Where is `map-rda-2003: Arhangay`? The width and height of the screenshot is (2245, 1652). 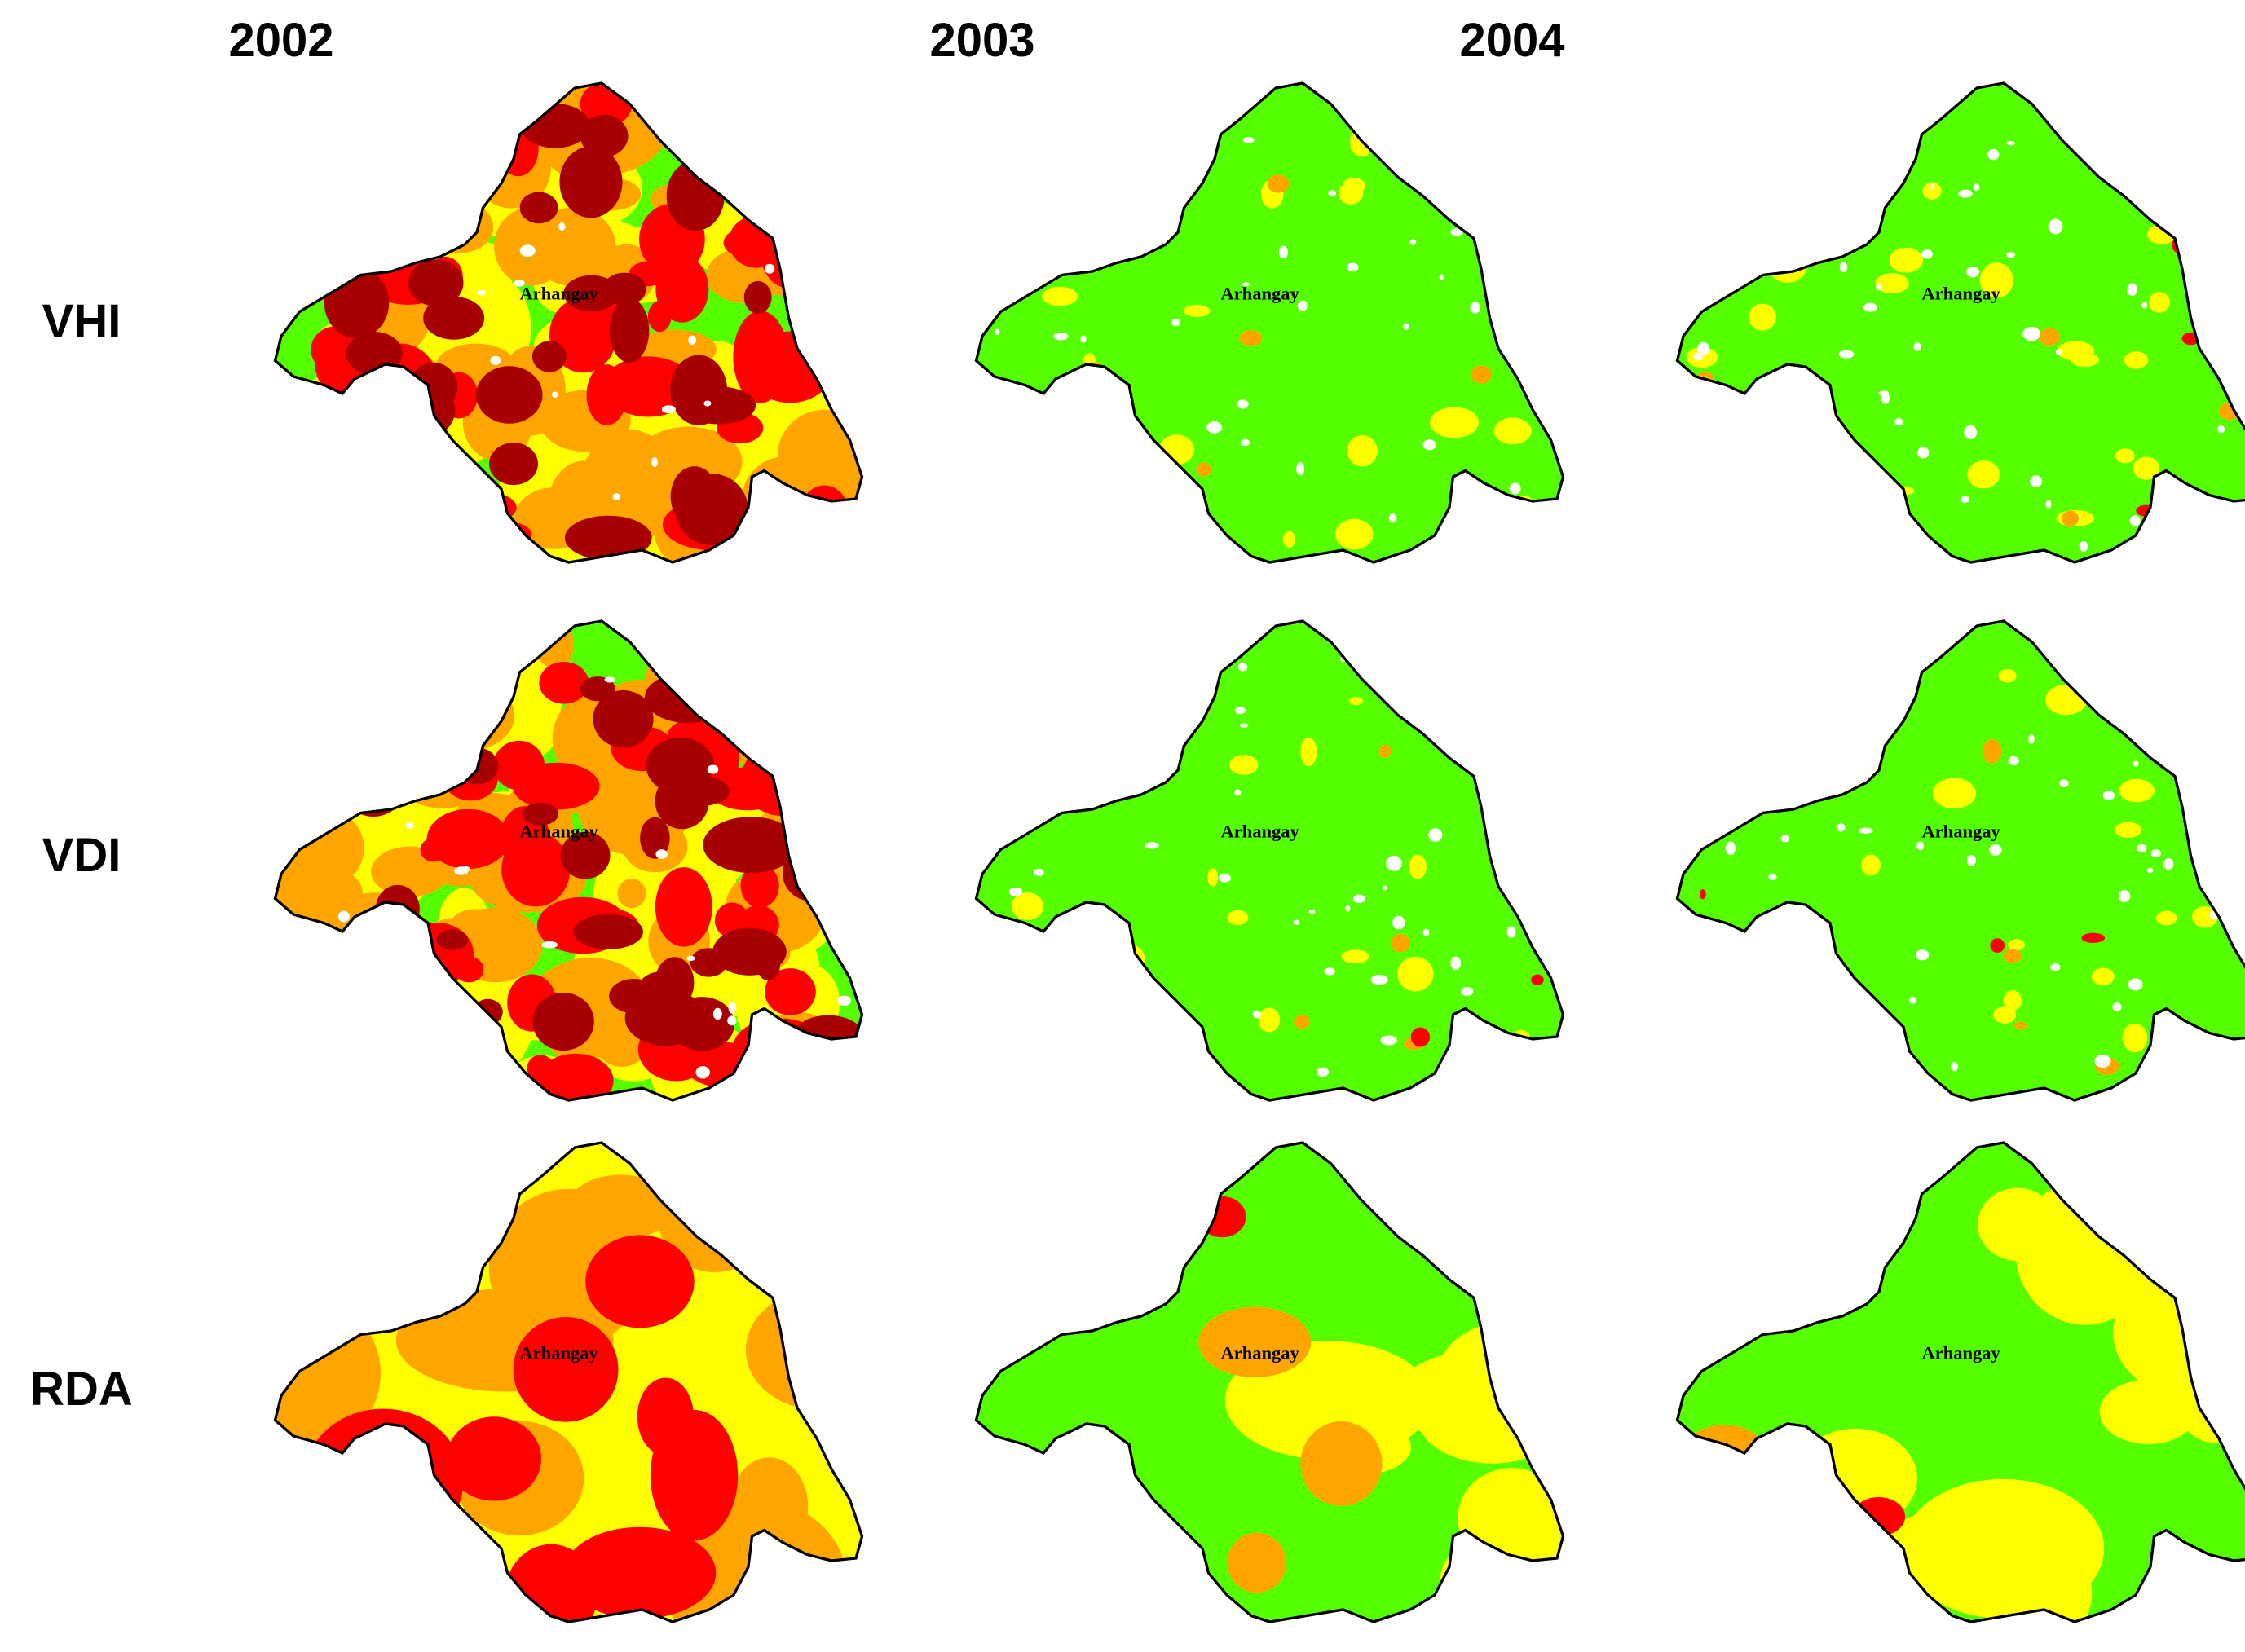
map-rda-2003: Arhangay is located at coordinates (1269, 1382).